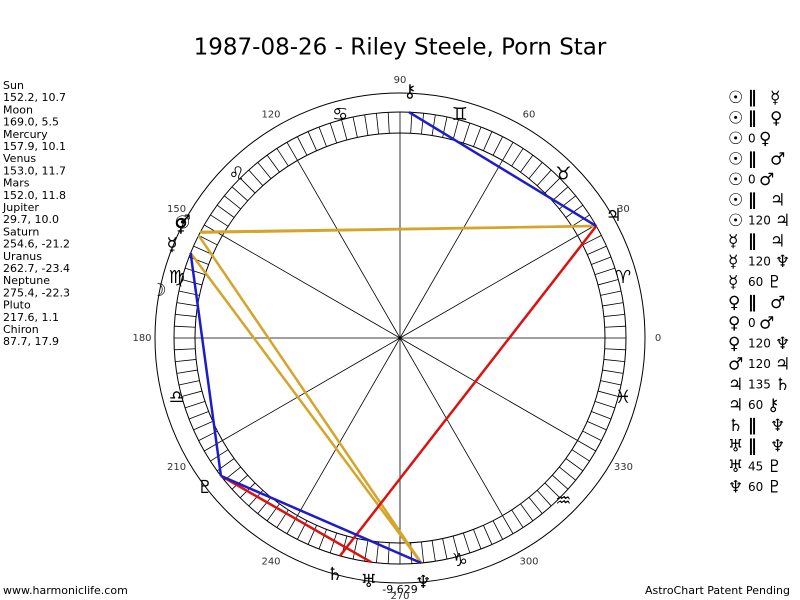 This screenshot has width=800, height=600. I want to click on planet-position: 29.7, 10.0, so click(31, 219).